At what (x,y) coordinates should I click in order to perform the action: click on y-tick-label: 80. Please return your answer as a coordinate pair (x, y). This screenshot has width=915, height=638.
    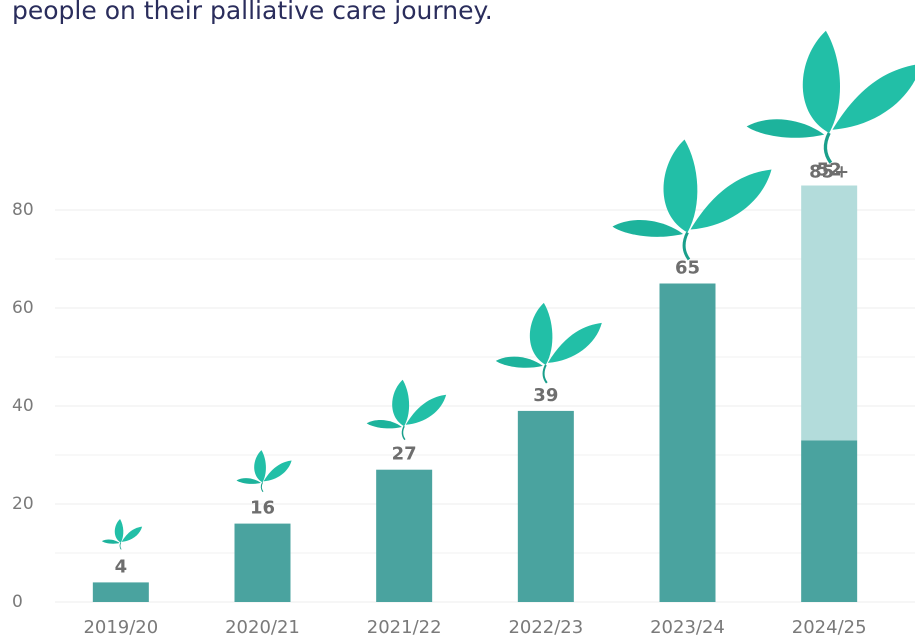
    Looking at the image, I should click on (23, 210).